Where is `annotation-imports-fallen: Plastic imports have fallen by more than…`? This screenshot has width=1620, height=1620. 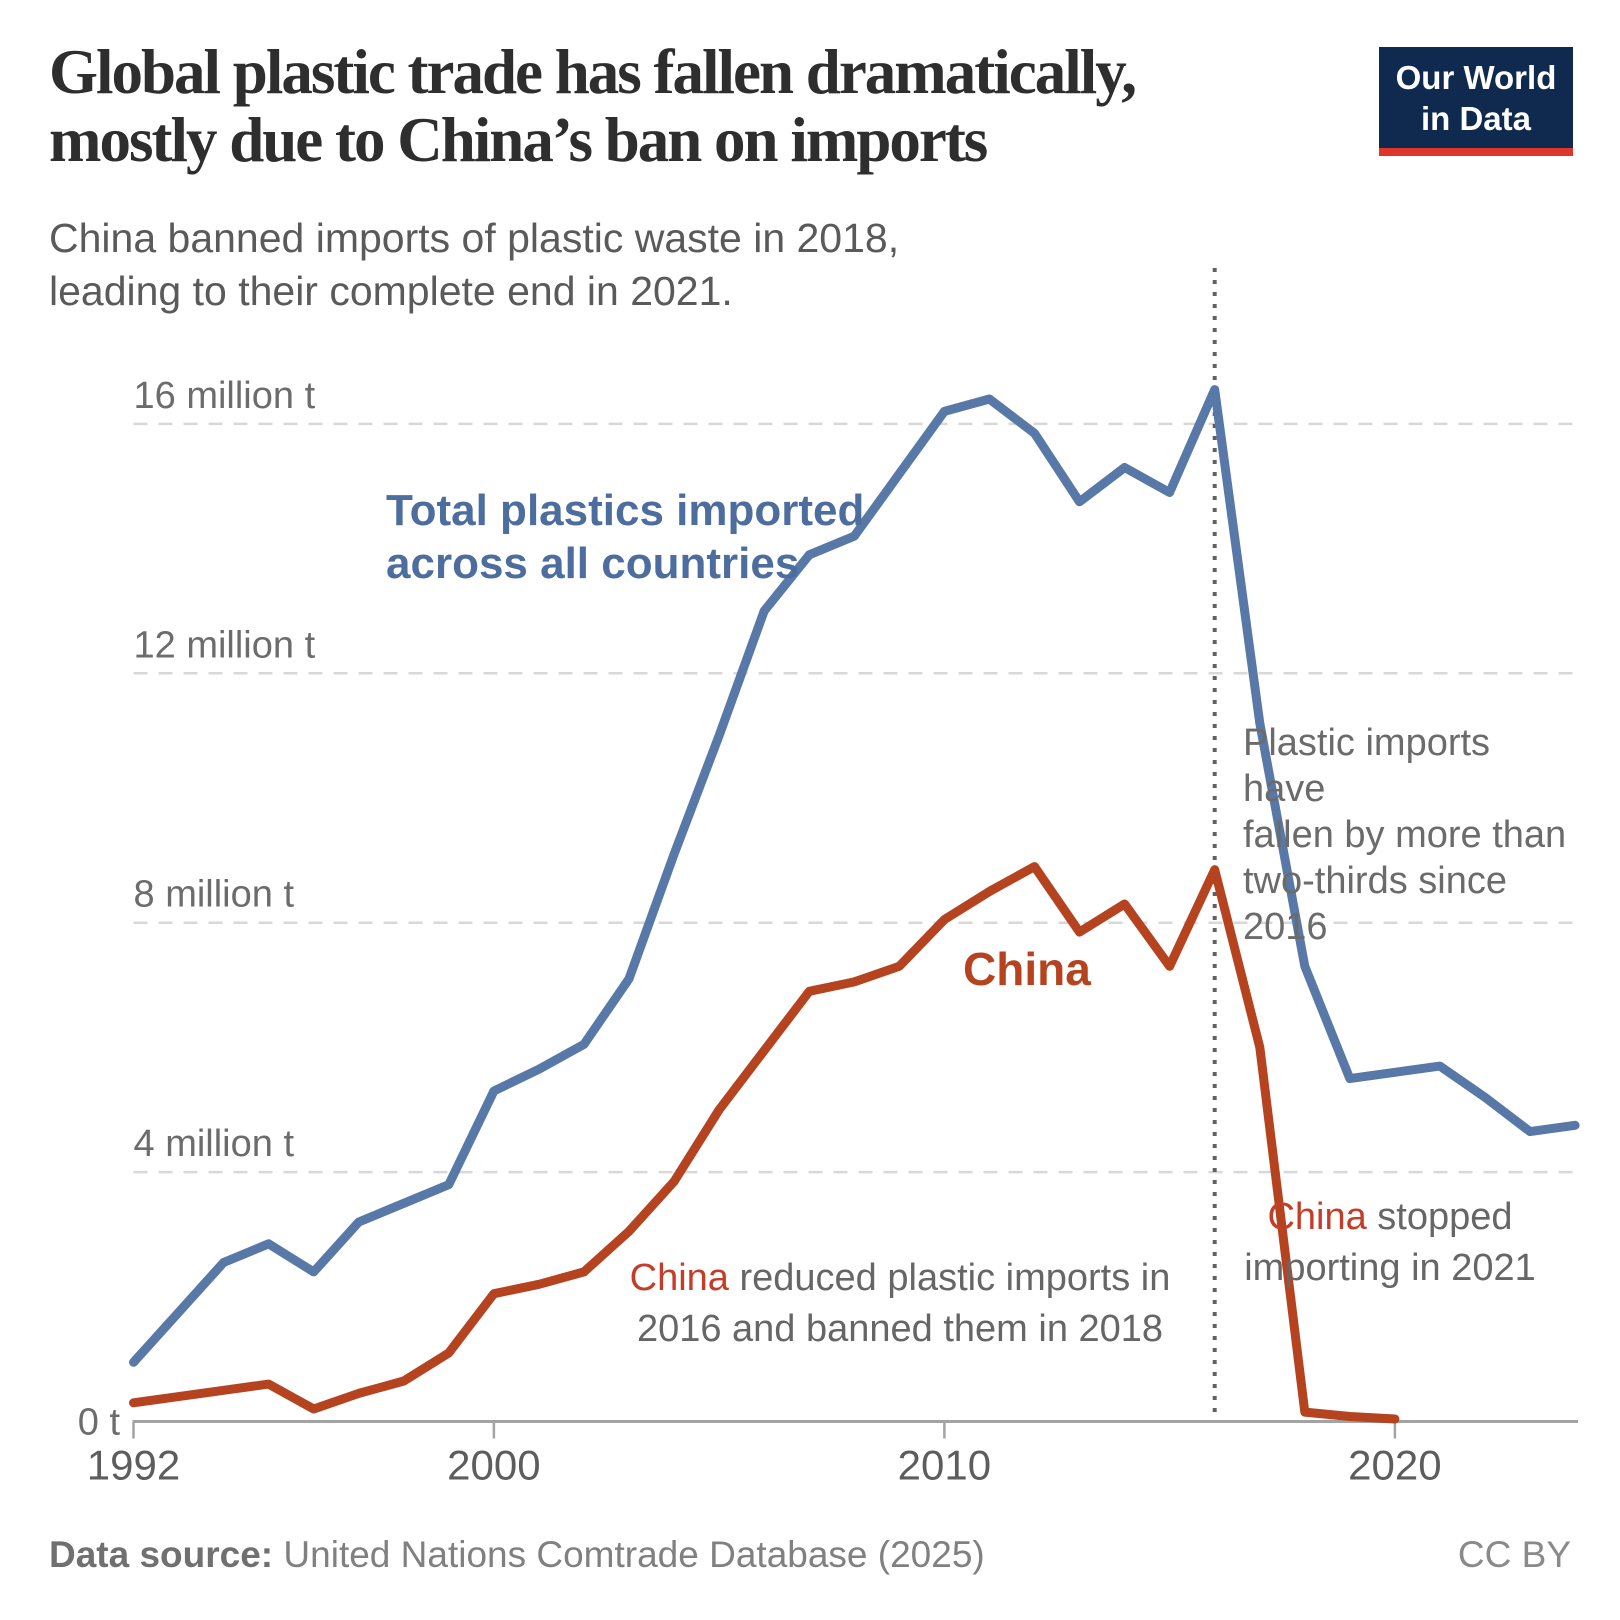 annotation-imports-fallen: Plastic imports have fallen by more than… is located at coordinates (1408, 835).